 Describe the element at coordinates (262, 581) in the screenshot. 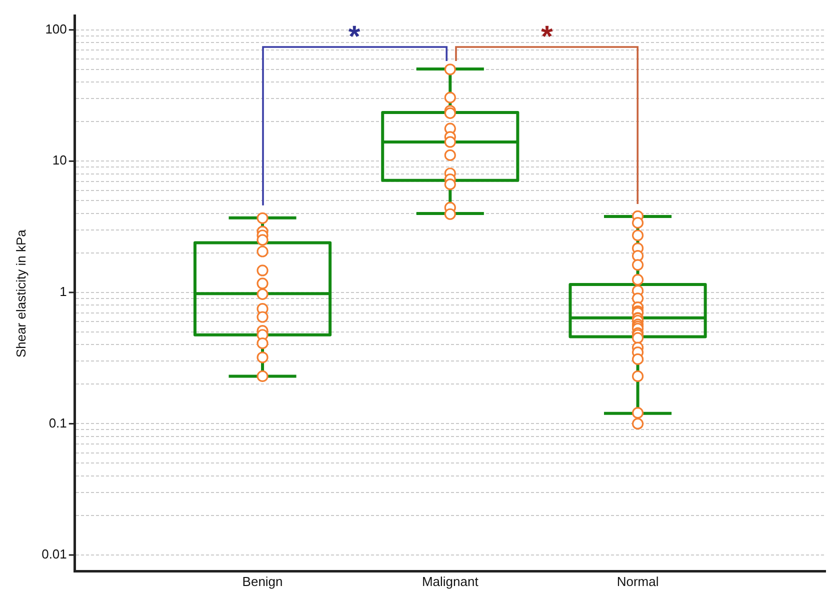

I see `x-tick-label: Benign` at that location.